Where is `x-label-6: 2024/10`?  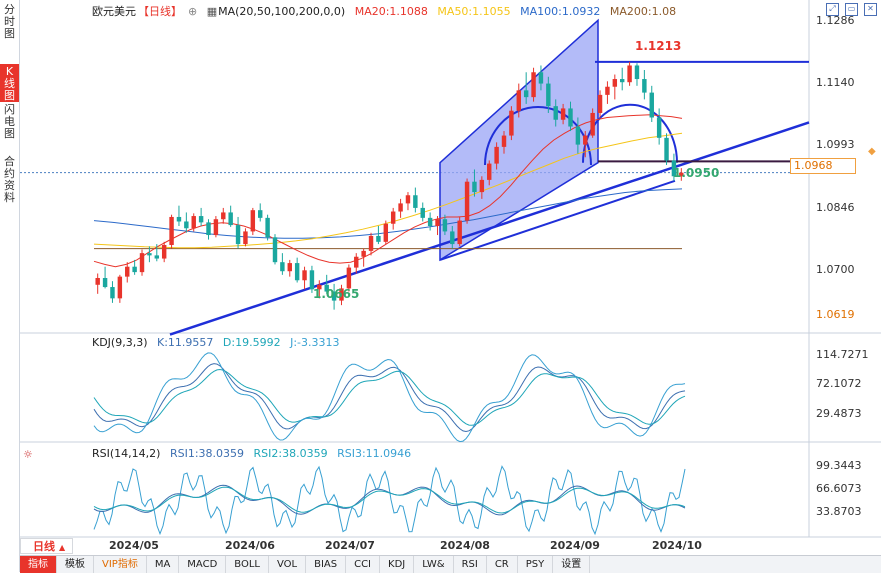
x-label-6: 2024/10 is located at coordinates (677, 545).